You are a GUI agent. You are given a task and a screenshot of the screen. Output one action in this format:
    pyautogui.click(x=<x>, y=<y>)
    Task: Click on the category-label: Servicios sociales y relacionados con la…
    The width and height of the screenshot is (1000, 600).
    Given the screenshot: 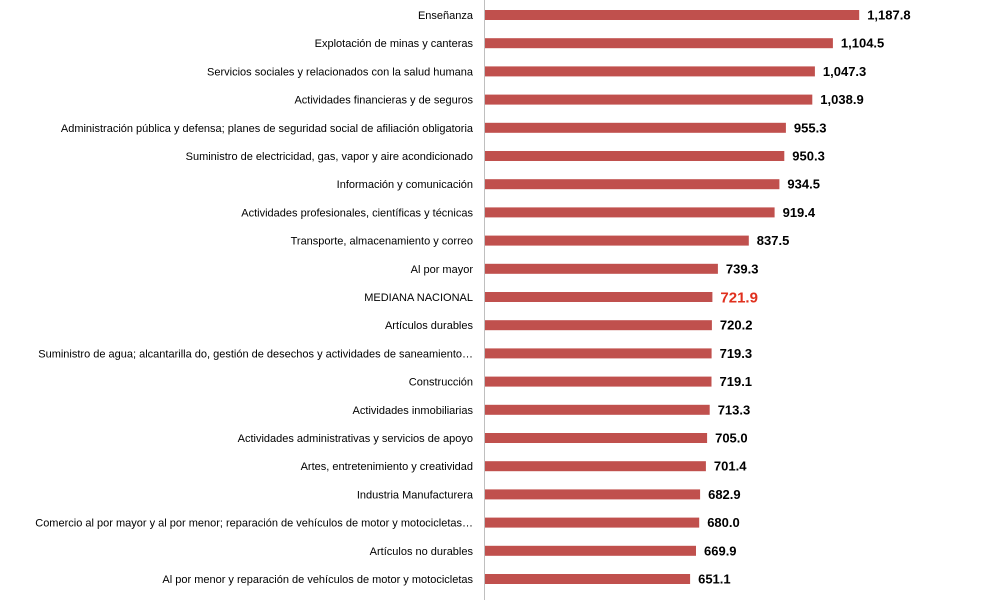 What is the action you would take?
    pyautogui.click(x=340, y=72)
    